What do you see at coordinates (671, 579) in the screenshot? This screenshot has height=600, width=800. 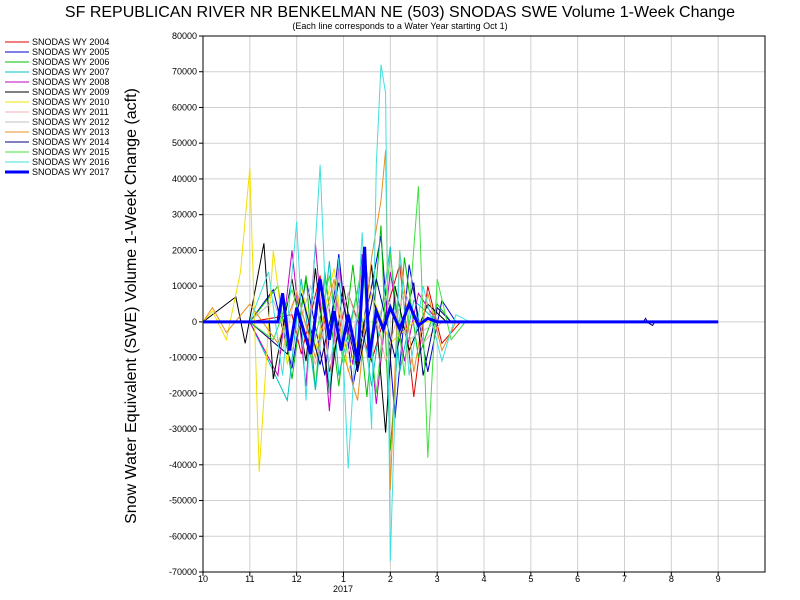 I see `x-tick-label: 8` at bounding box center [671, 579].